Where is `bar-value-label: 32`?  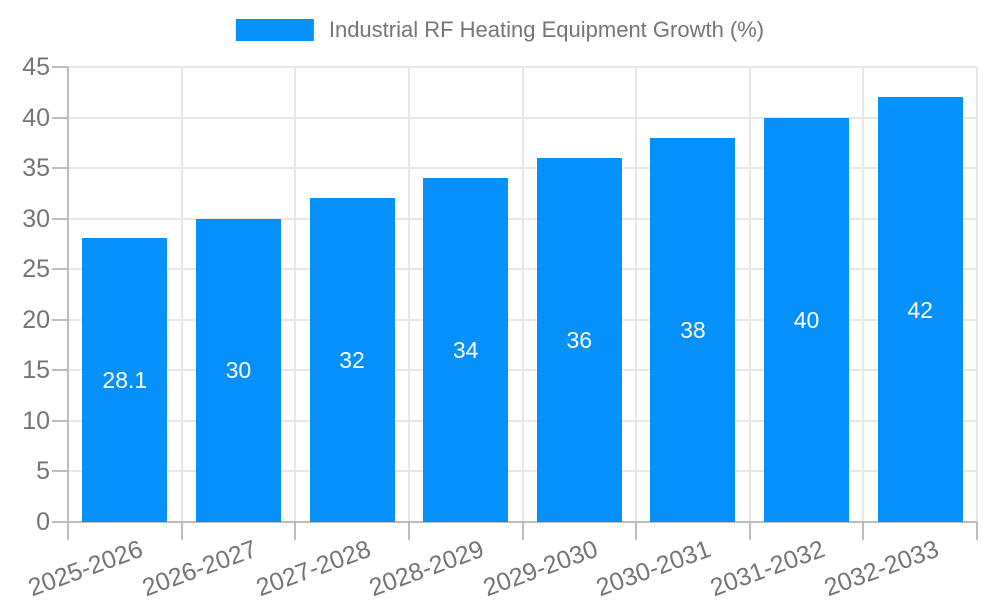 bar-value-label: 32 is located at coordinates (352, 360).